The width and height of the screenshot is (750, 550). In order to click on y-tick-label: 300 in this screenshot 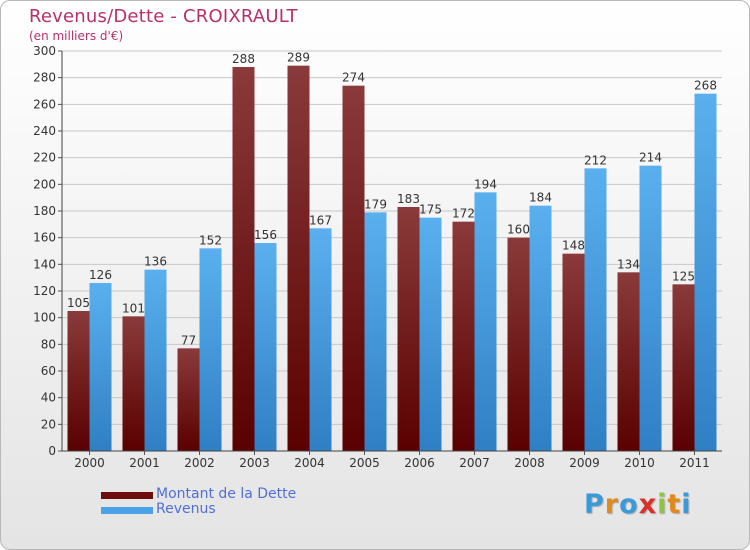, I will do `click(44, 51)`.